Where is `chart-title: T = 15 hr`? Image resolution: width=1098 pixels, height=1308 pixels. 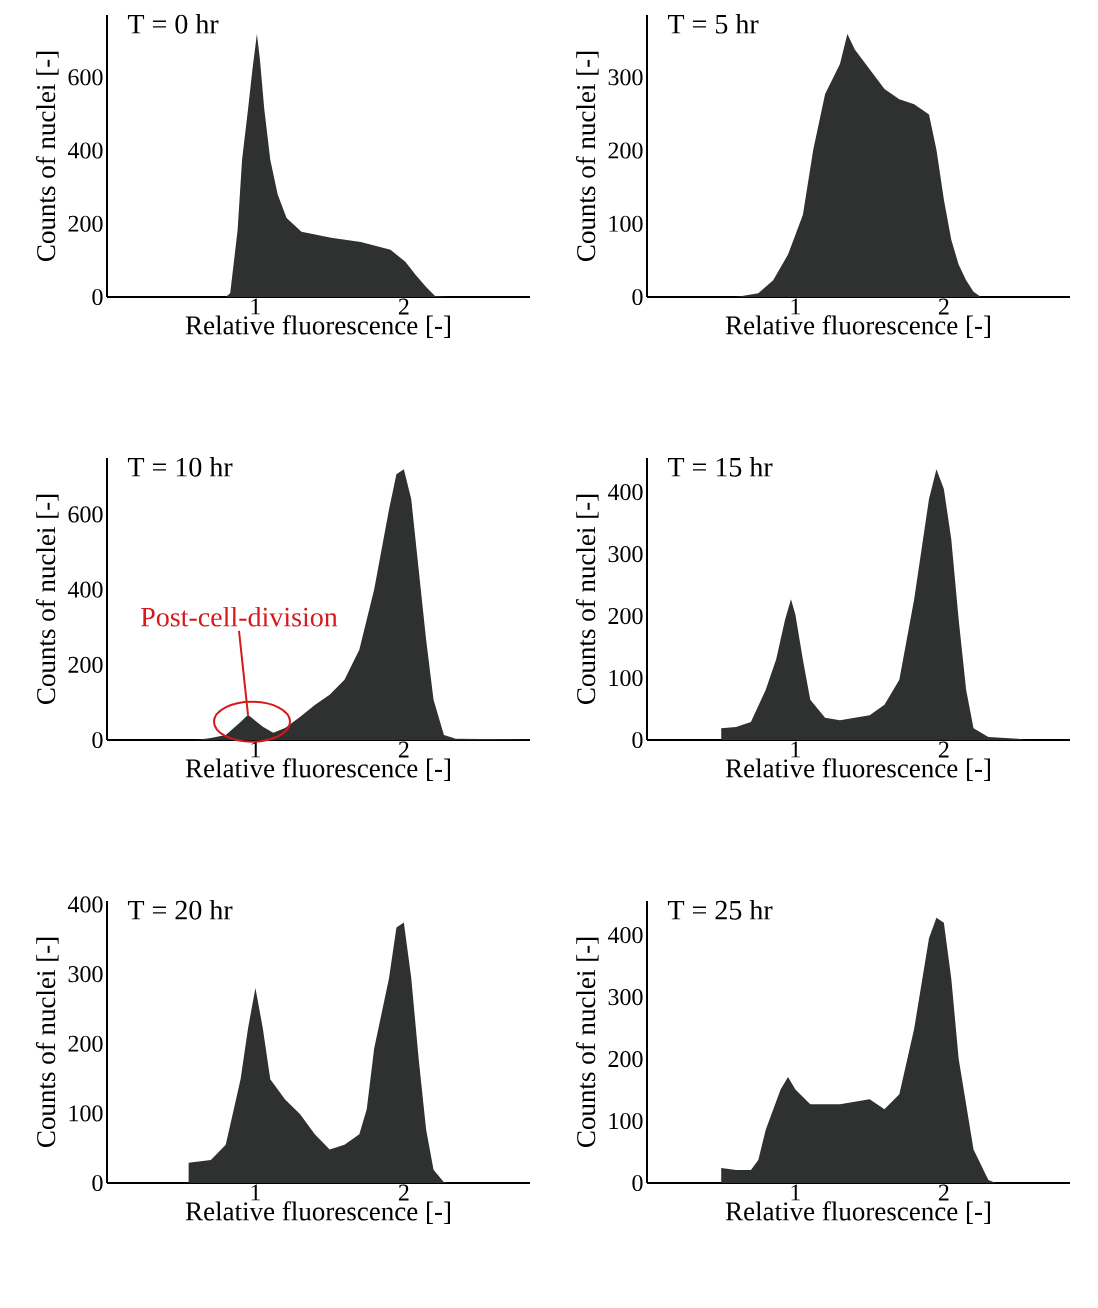 chart-title: T = 15 hr is located at coordinates (720, 466).